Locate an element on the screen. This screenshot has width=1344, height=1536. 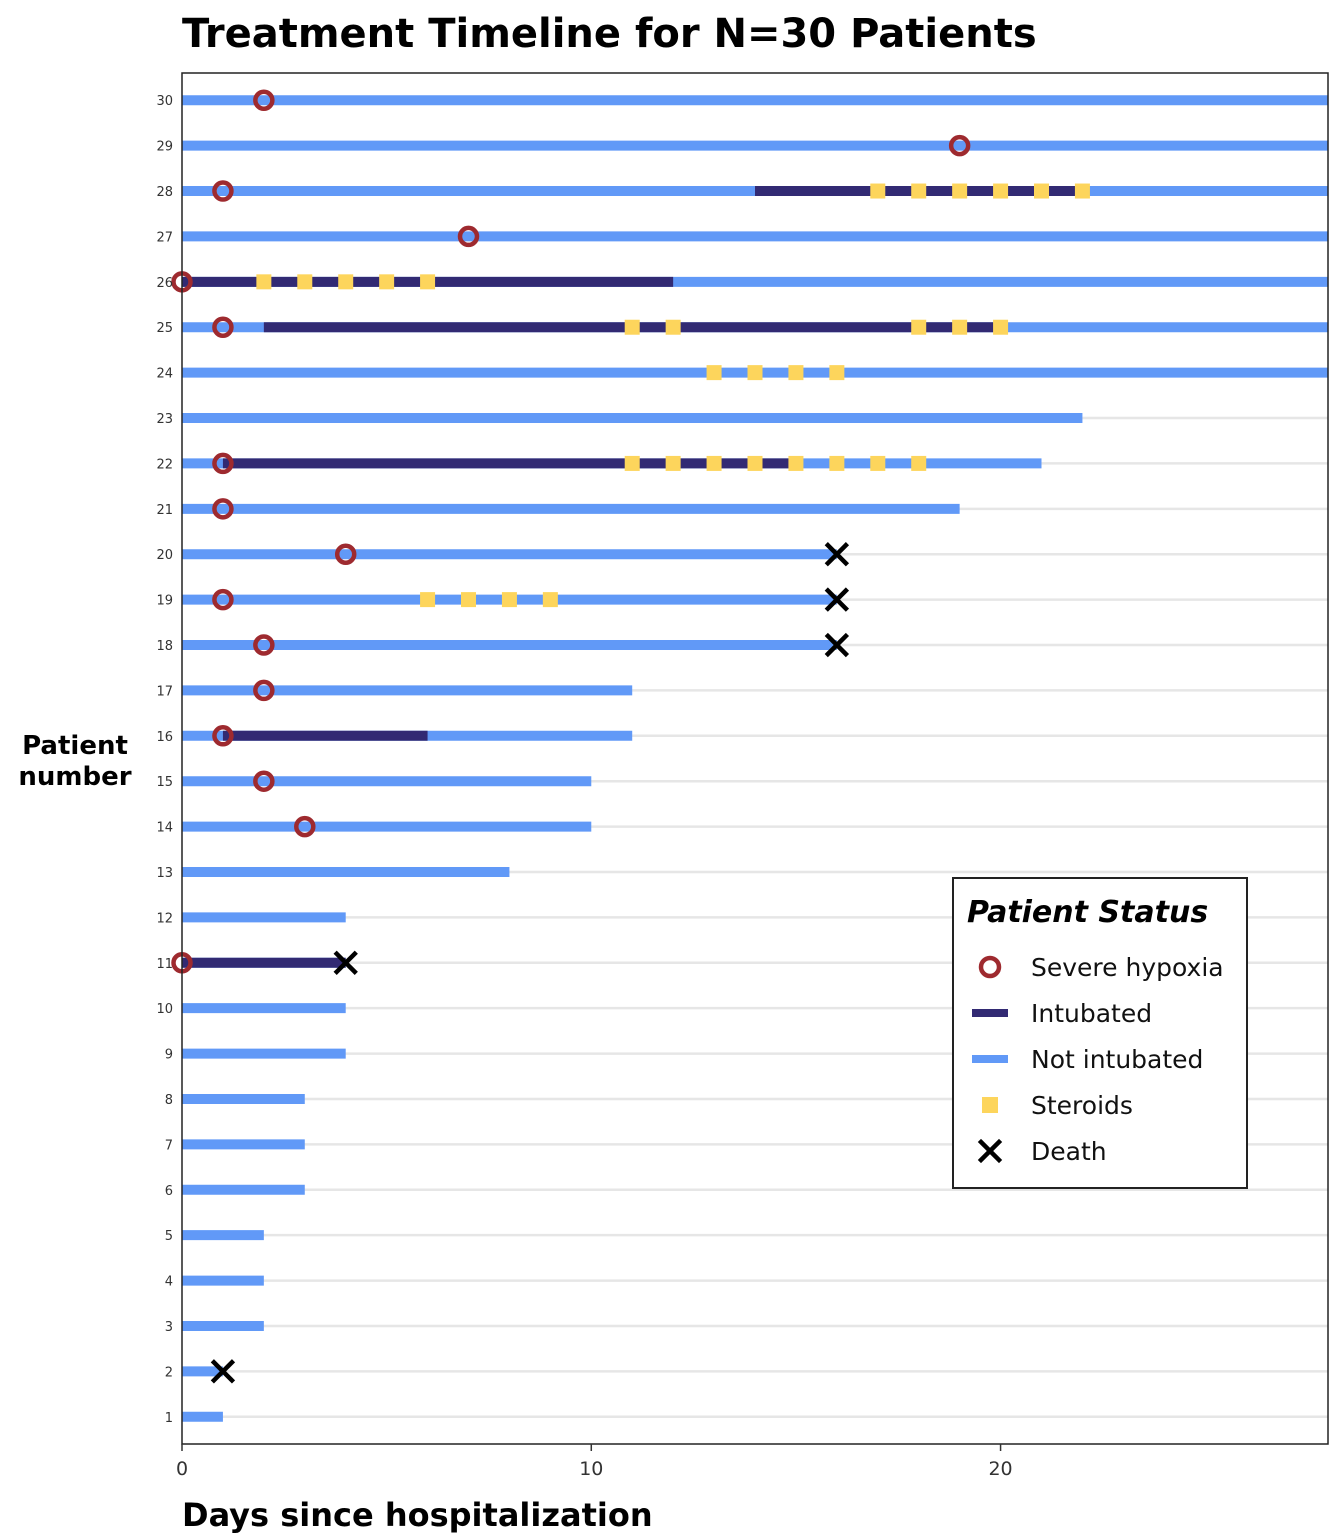
legend-label: Steroids is located at coordinates (1082, 1105).